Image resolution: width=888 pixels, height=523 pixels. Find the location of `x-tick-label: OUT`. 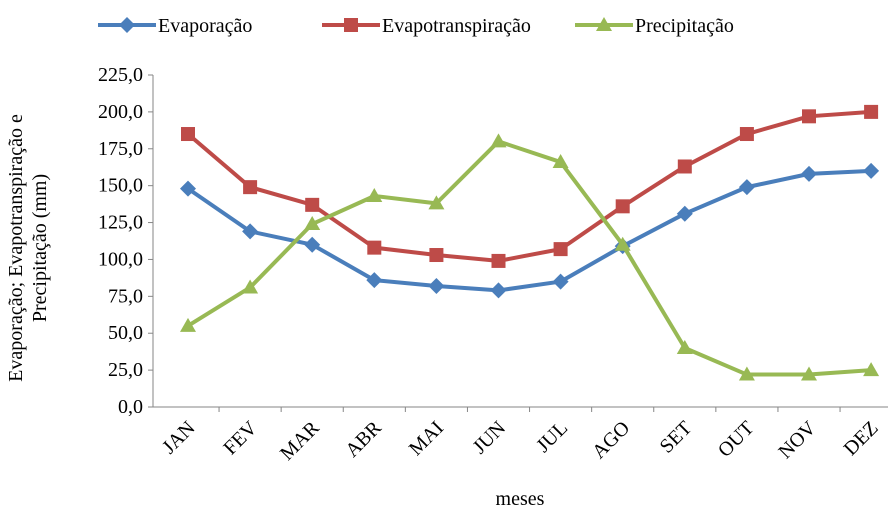

x-tick-label: OUT is located at coordinates (736, 439).